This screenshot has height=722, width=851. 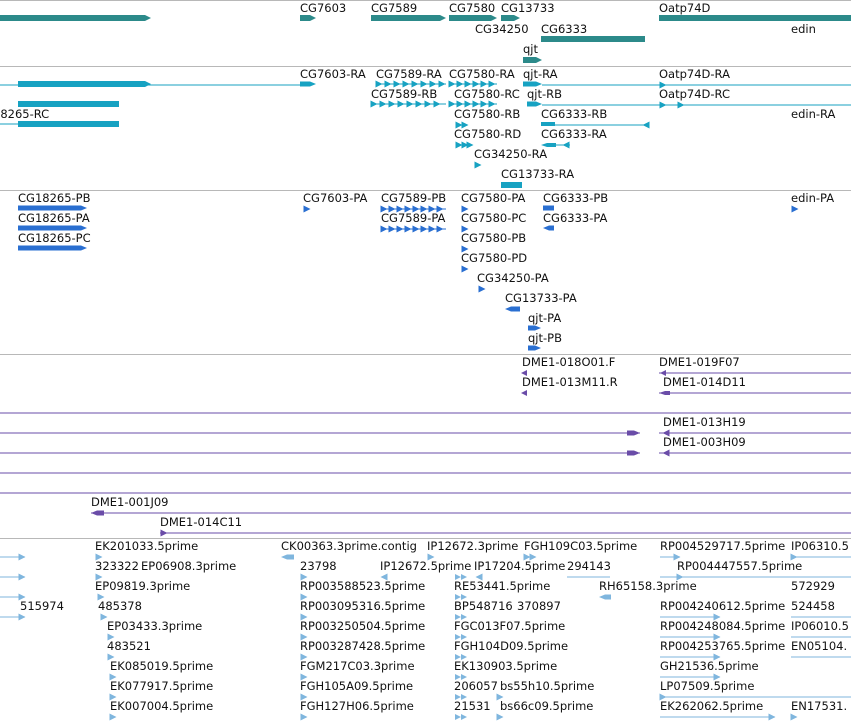 What do you see at coordinates (513, 278) in the screenshot?
I see `feature-label: CG34250-PA` at bounding box center [513, 278].